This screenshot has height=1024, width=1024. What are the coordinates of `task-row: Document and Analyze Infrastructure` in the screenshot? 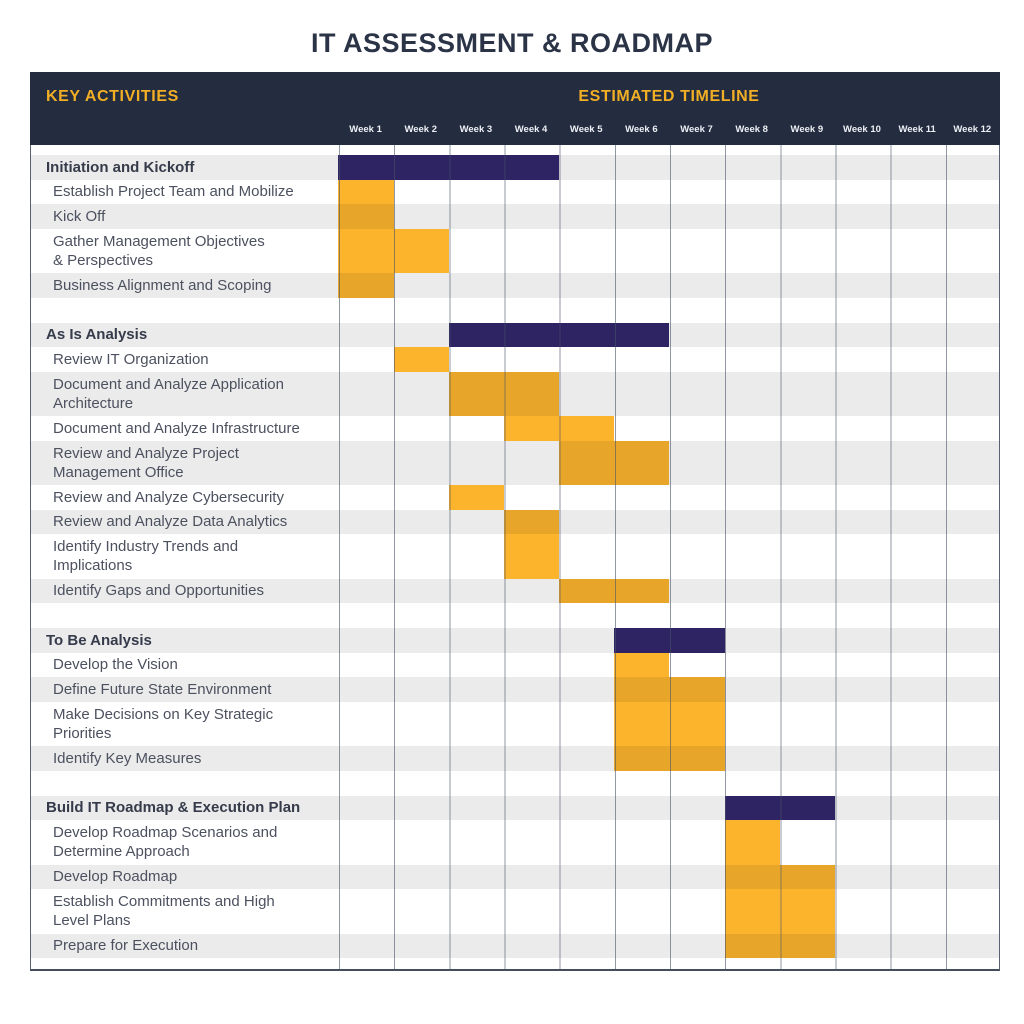 It's located at (515, 428).